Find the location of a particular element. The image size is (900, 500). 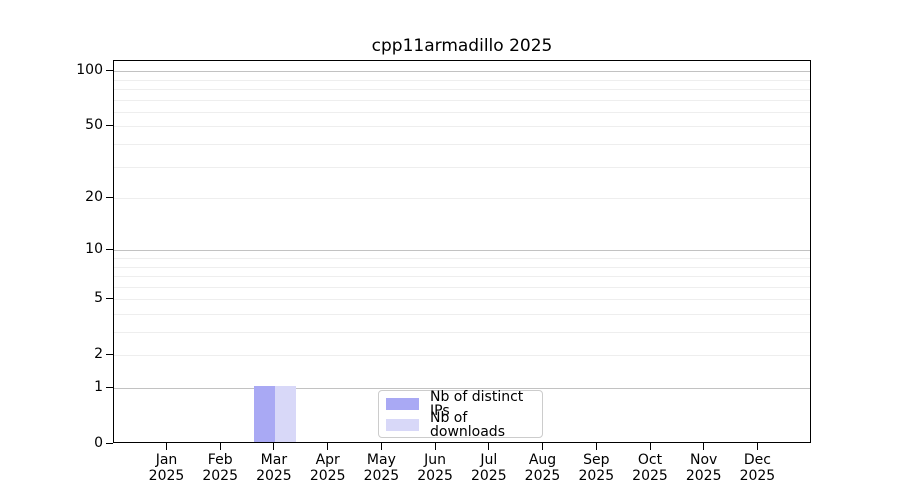

x-tick-label: May 2025 is located at coordinates (382, 468).